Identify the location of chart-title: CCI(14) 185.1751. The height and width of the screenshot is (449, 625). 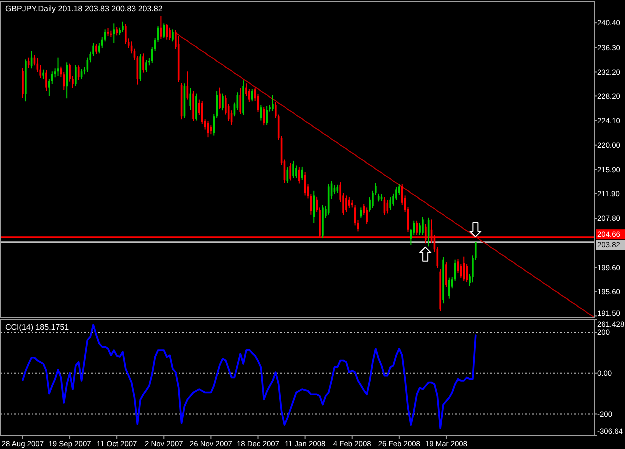
(38, 327).